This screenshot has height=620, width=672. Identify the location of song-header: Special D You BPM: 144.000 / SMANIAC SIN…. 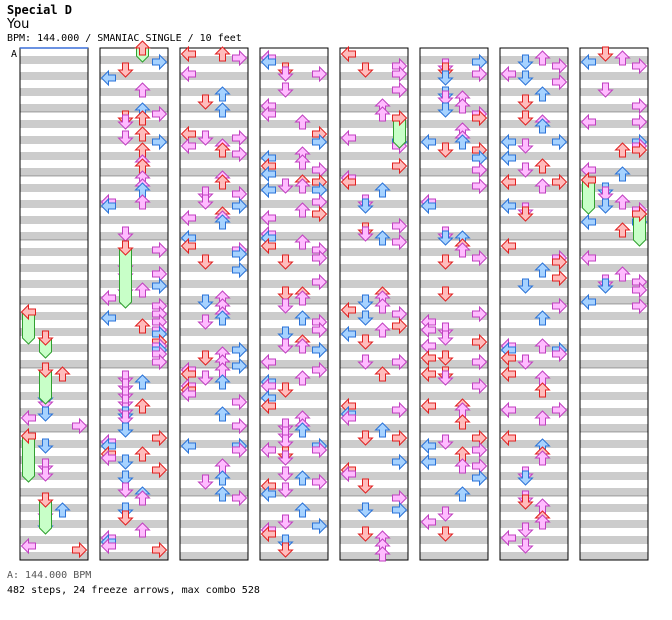
(124, 24).